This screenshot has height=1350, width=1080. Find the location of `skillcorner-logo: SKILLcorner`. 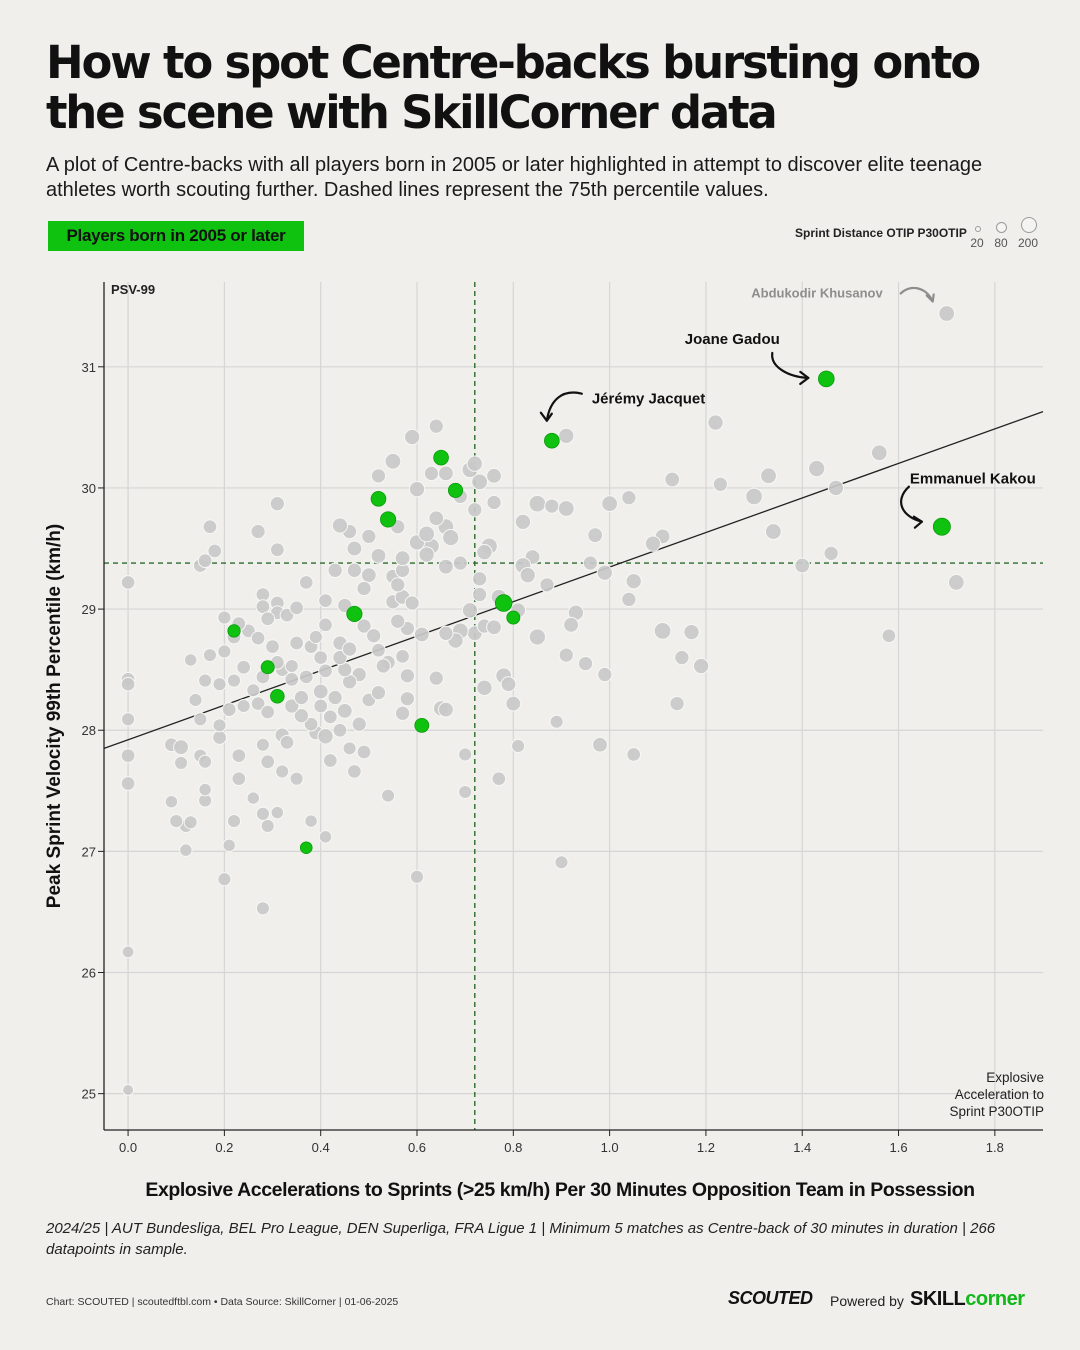

skillcorner-logo: SKILLcorner is located at coordinates (967, 1299).